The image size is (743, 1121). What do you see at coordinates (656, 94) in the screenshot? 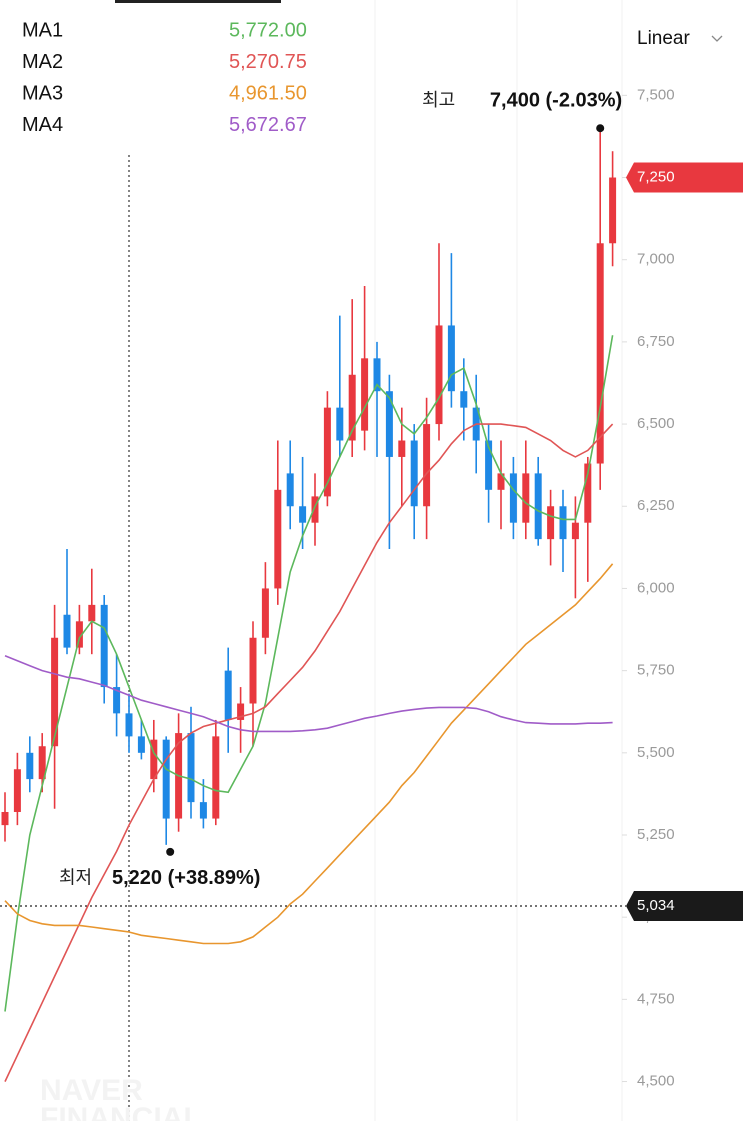
I see `y-tick-label: 7,500` at bounding box center [656, 94].